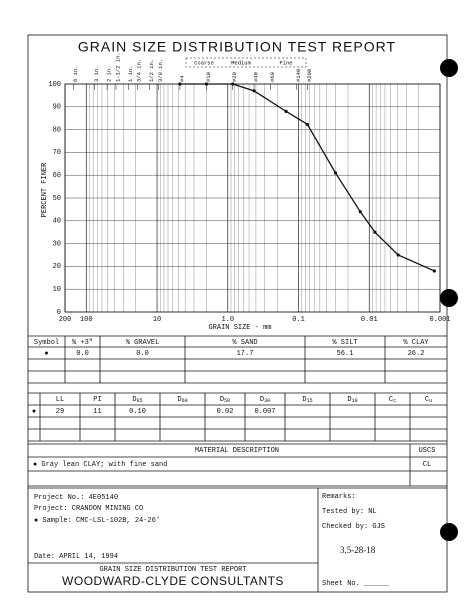 Image resolution: width=465 pixels, height=600 pixels. Describe the element at coordinates (76, 498) in the screenshot. I see `project-number: Project No.: 4E05140` at that location.